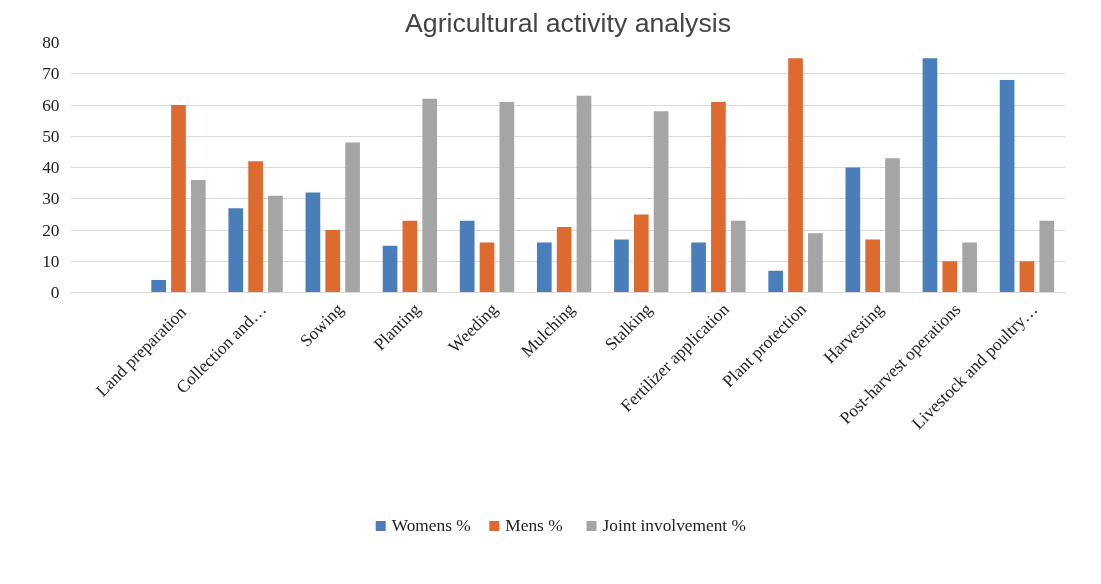  I want to click on legend-label: Mens %, so click(534, 526).